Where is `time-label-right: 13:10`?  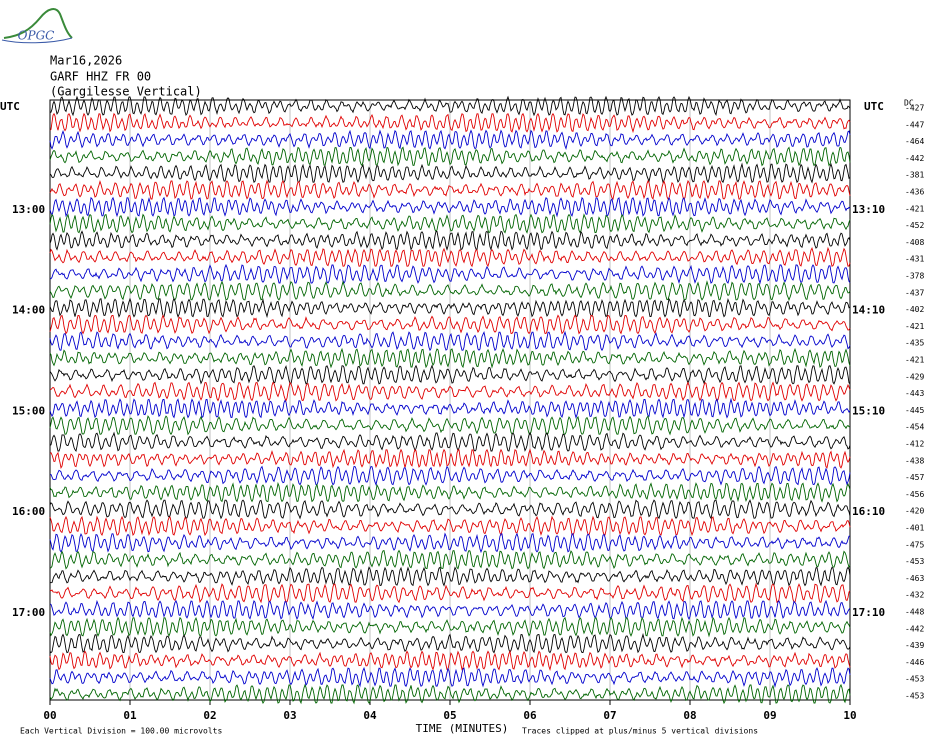 time-label-right: 13:10 is located at coordinates (868, 209).